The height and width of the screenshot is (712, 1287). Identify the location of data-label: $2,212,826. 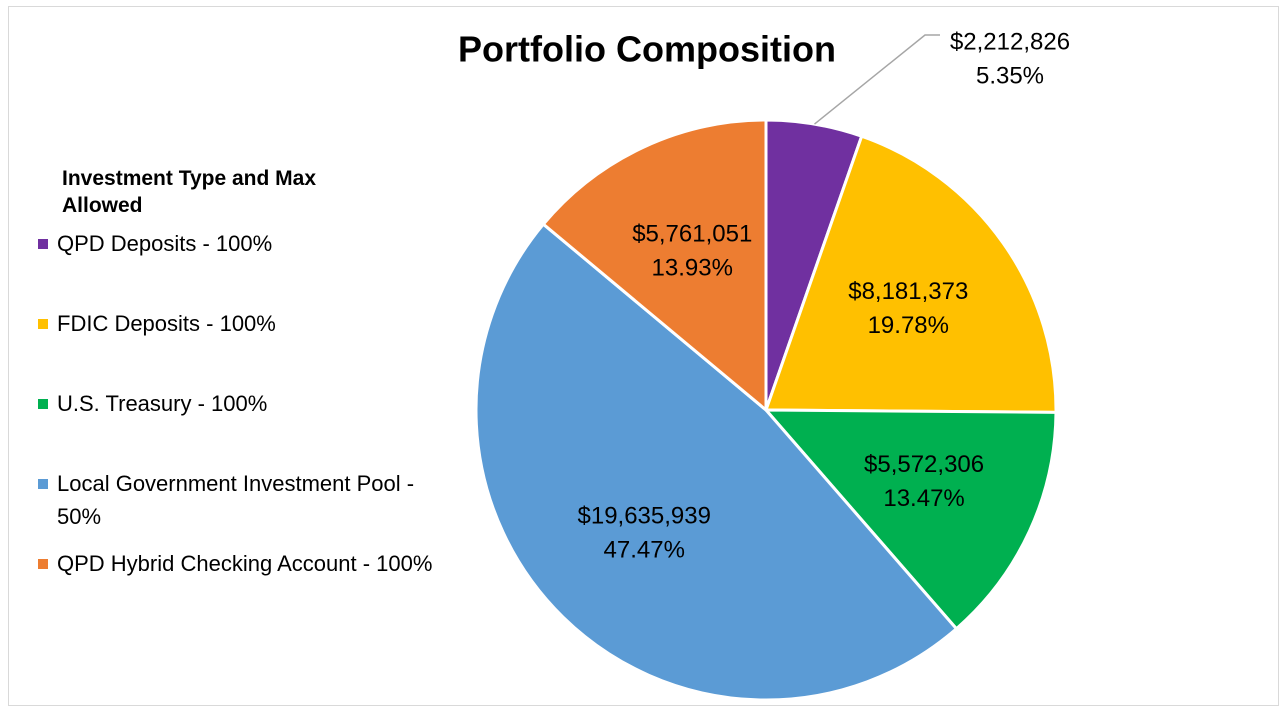
(1010, 41).